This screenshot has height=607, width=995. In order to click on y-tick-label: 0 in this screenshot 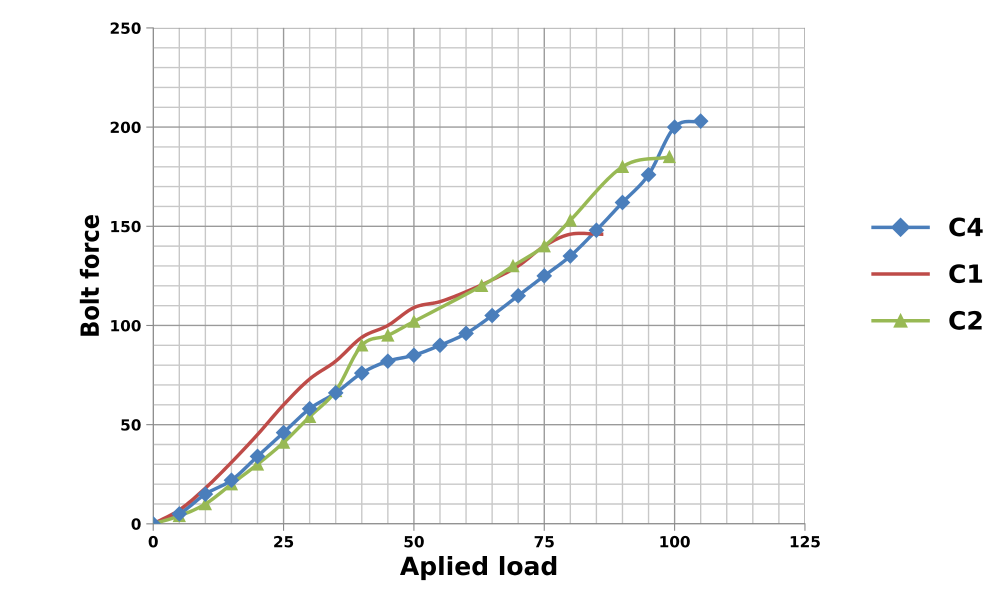, I will do `click(136, 524)`.